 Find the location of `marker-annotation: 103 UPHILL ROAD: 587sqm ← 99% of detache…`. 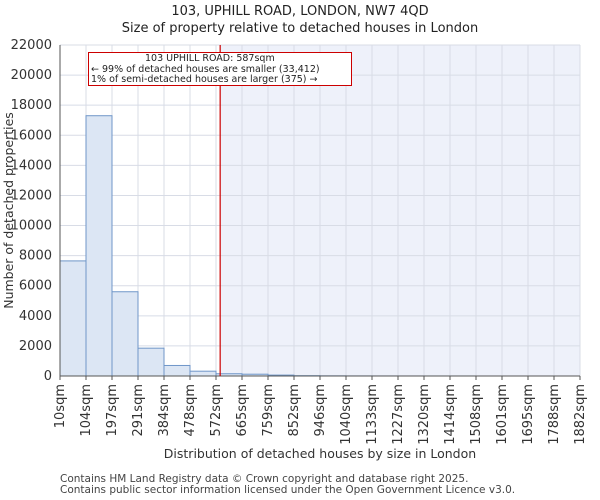

marker-annotation: 103 UPHILL ROAD: 587sqm ← 99% of detache… is located at coordinates (220, 69).